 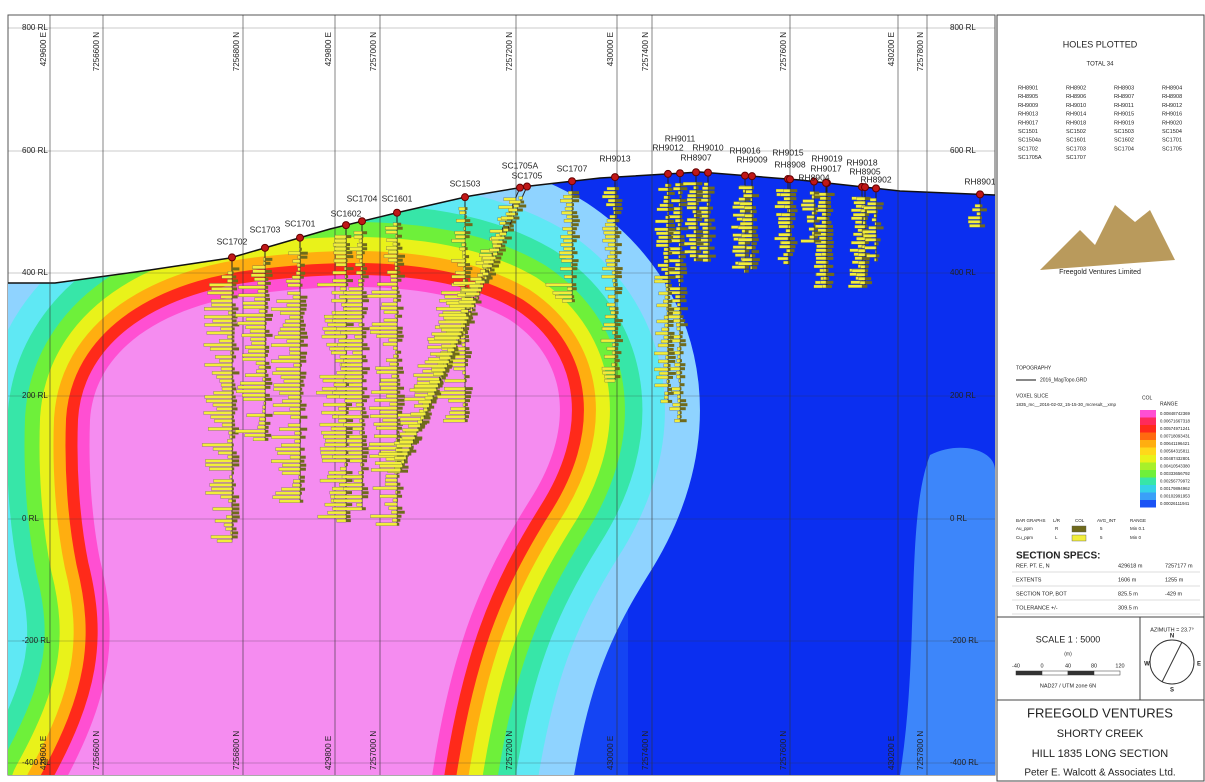 I want to click on collar, so click(x=826, y=182).